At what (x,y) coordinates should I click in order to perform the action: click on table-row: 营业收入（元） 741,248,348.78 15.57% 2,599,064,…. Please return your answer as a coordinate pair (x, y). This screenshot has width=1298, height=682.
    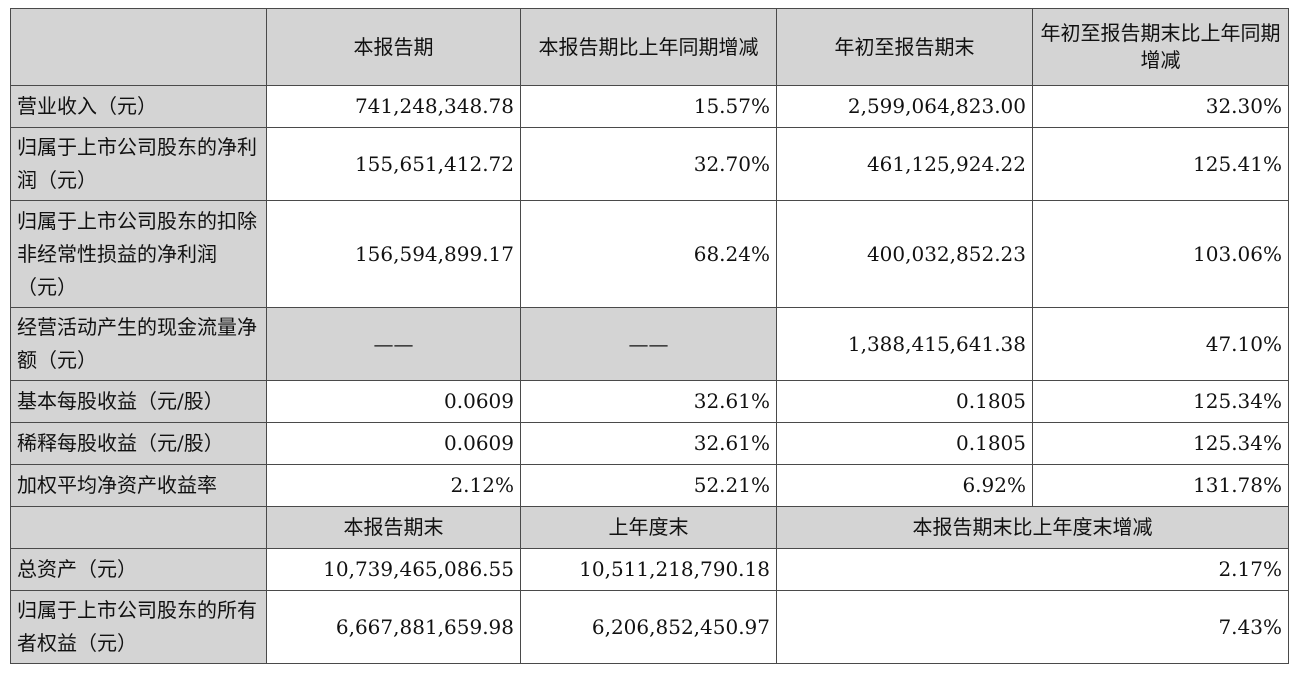
    Looking at the image, I should click on (649, 106).